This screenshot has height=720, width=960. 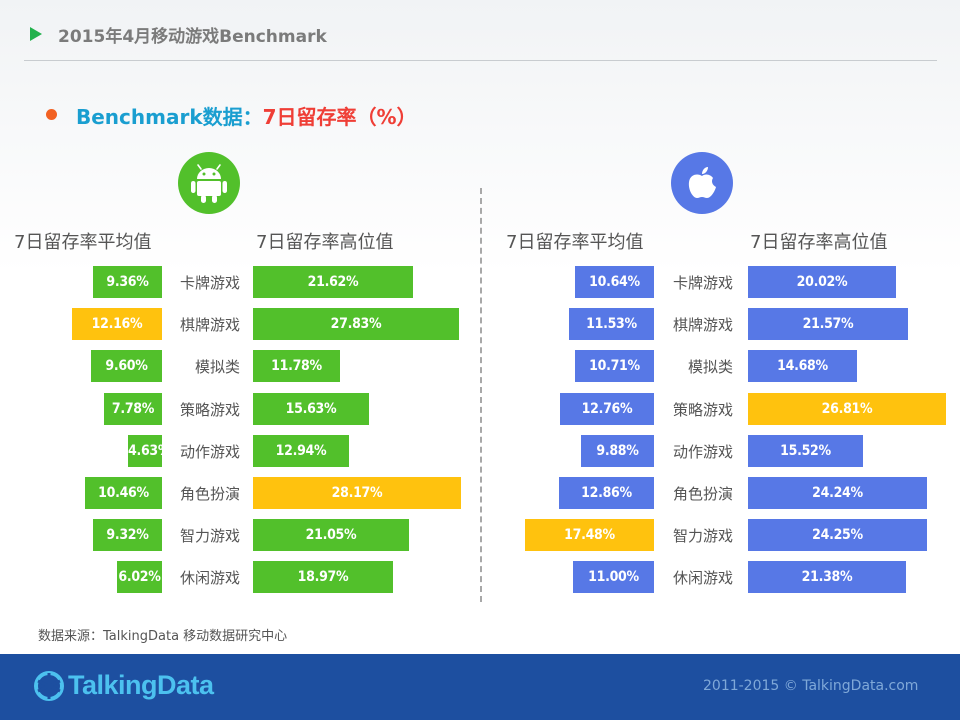 I want to click on subtitle-metric: 7日留存率（%）, so click(x=339, y=117).